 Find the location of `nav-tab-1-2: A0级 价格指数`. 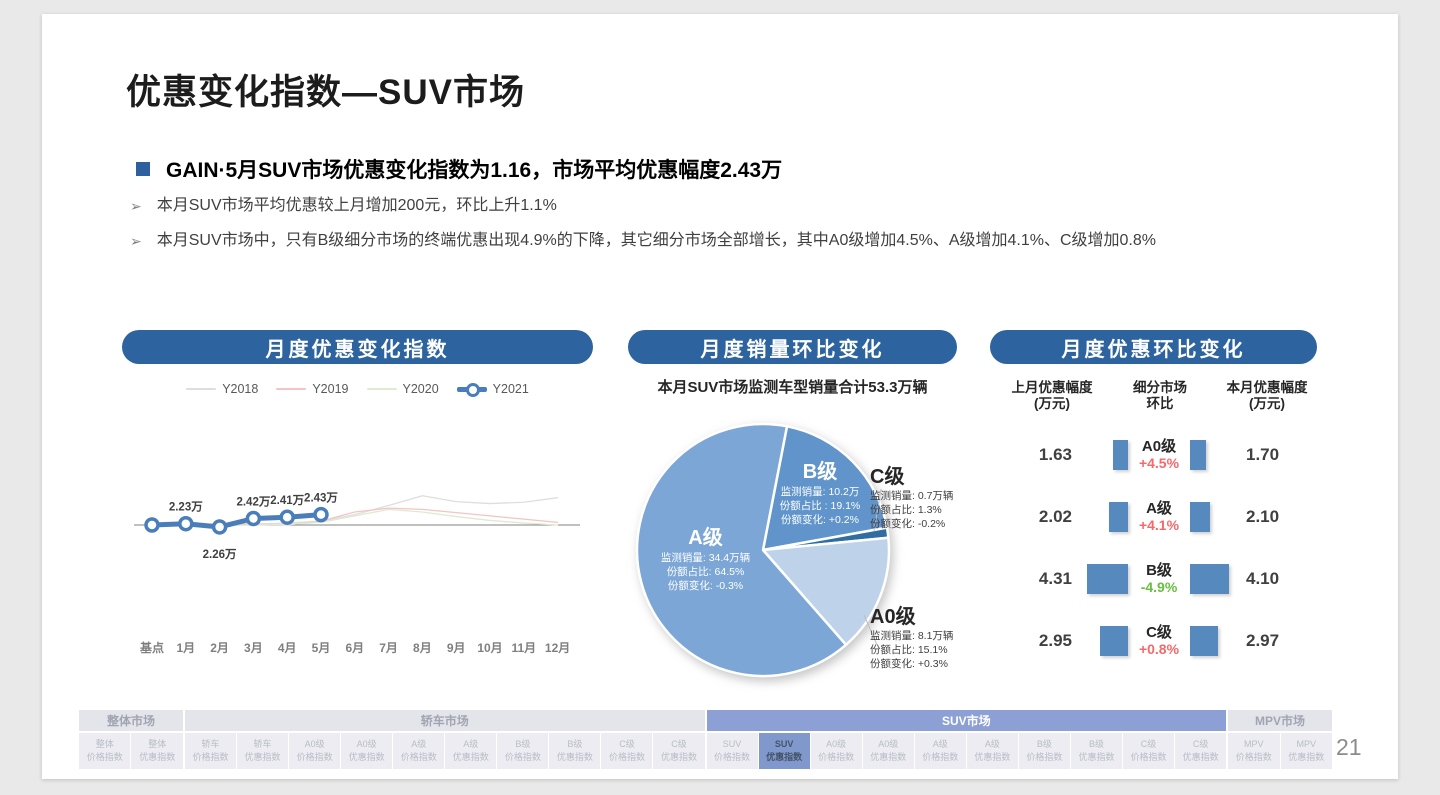

nav-tab-1-2: A0级 价格指数 is located at coordinates (315, 751).